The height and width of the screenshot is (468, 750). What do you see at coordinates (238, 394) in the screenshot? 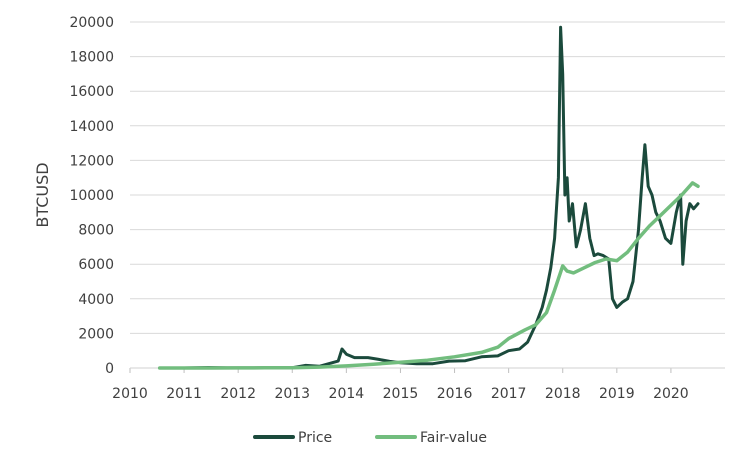
I see `x-tick-label: 2012` at bounding box center [238, 394].